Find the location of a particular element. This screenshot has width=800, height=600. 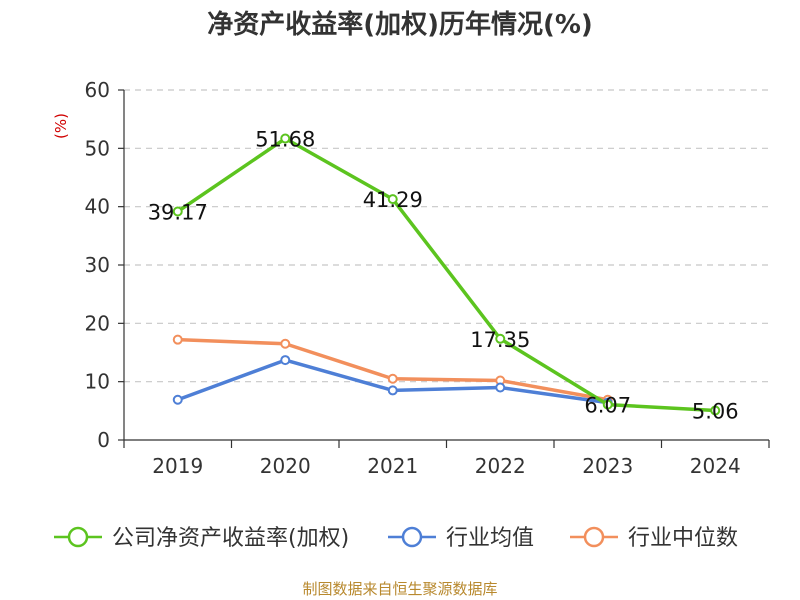

legend-label: 行业中位数 is located at coordinates (683, 538).